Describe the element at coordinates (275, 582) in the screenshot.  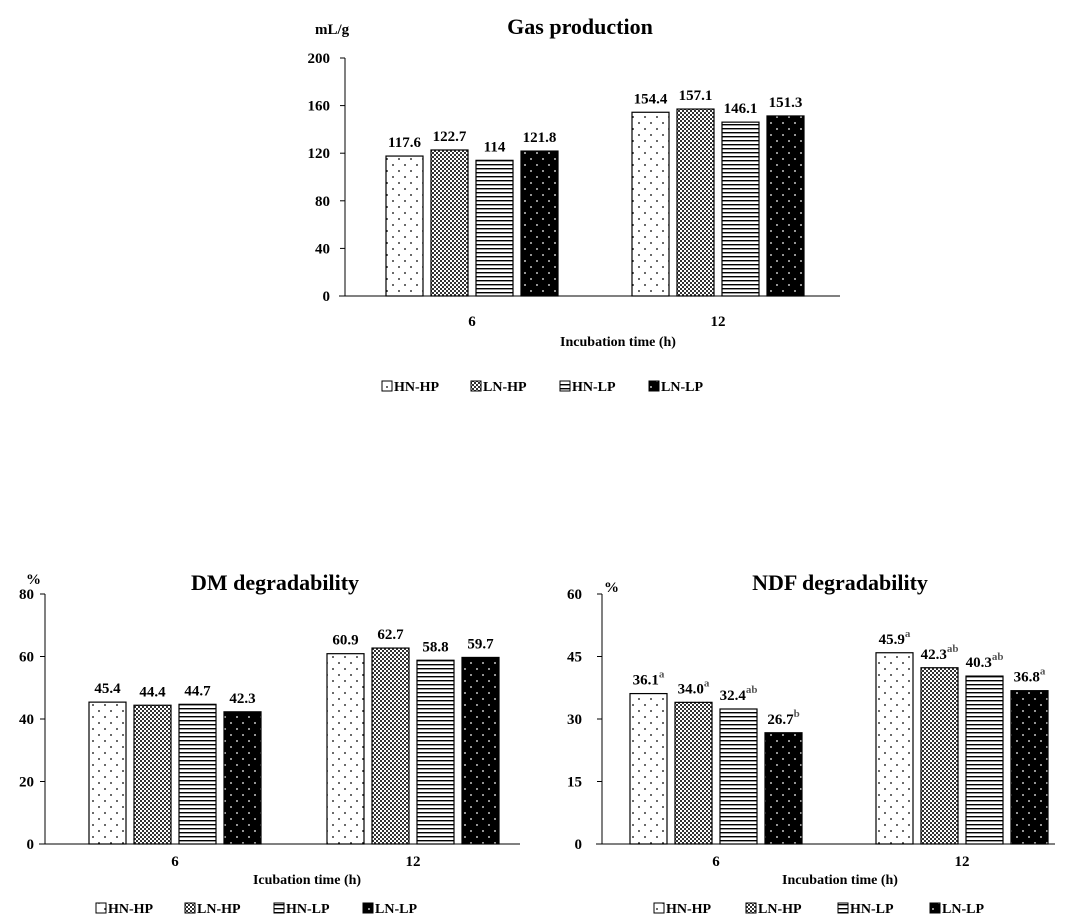
I see `chart-title: DM degradability` at that location.